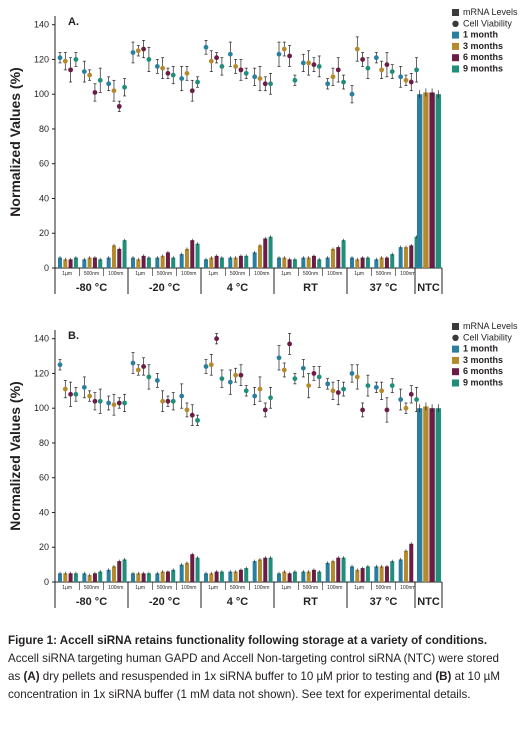 The height and width of the screenshot is (736, 530). What do you see at coordinates (432, 495) in the screenshot?
I see `ntc-bar` at bounding box center [432, 495].